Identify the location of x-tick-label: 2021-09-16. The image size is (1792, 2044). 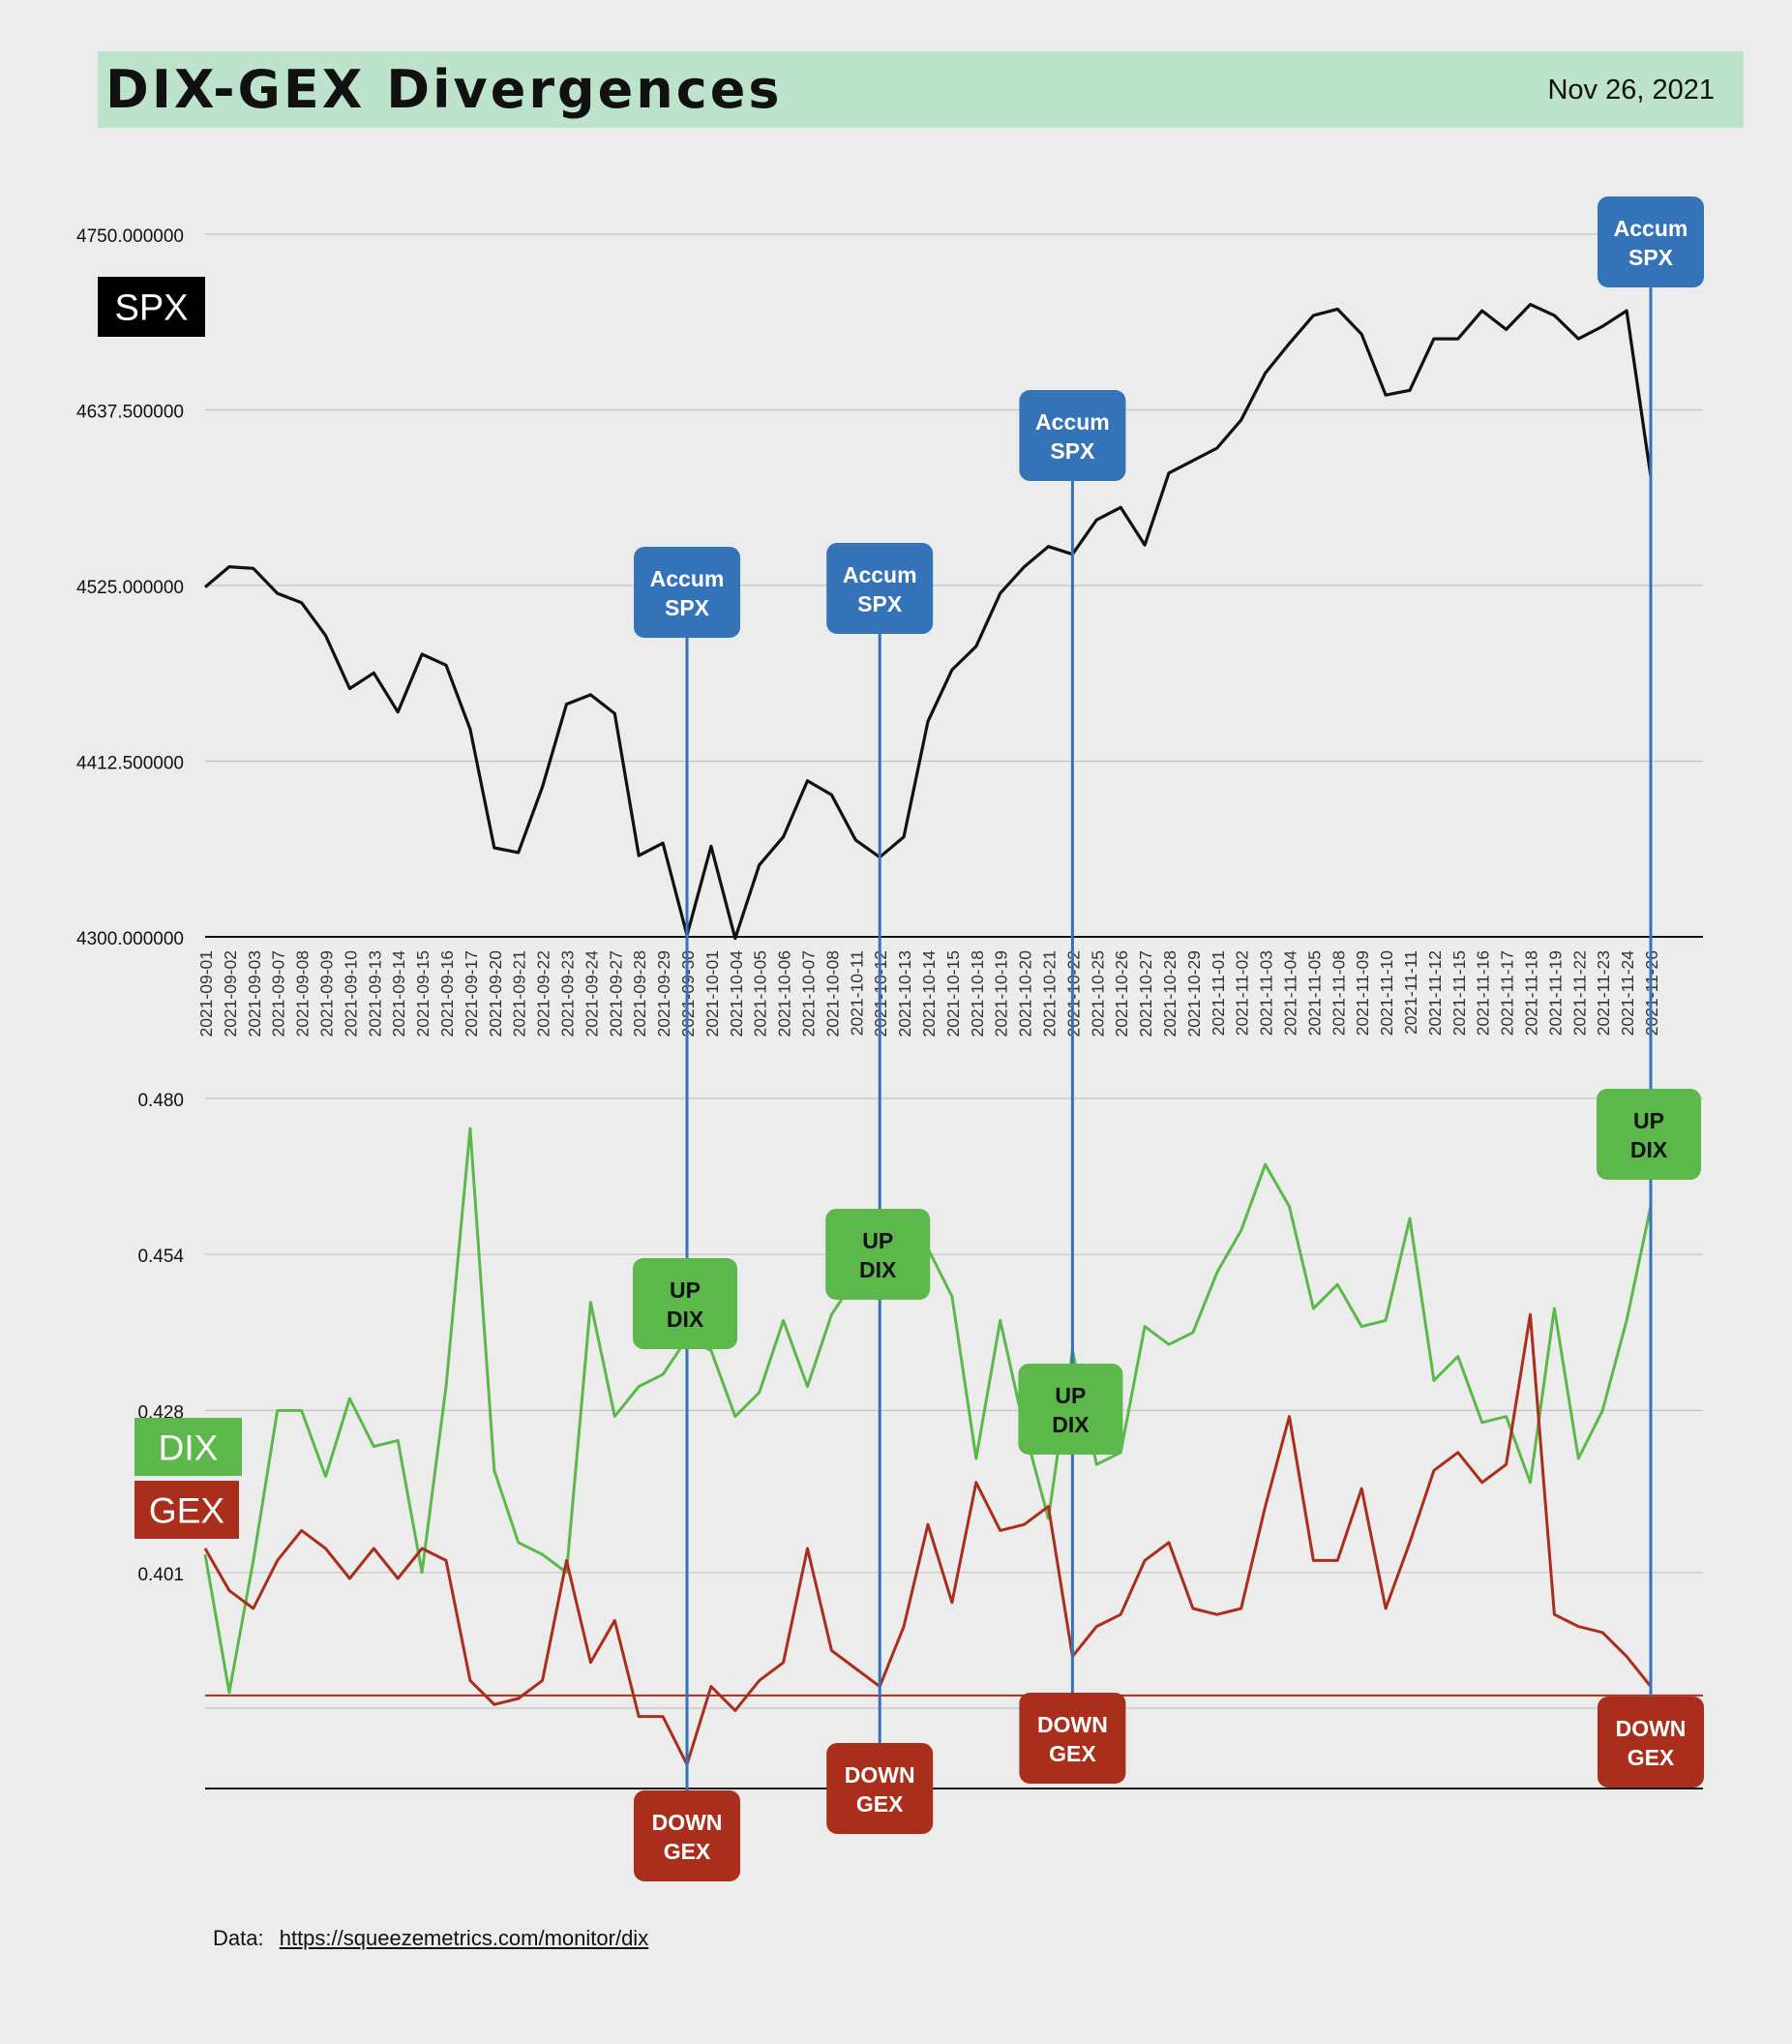
(447, 993).